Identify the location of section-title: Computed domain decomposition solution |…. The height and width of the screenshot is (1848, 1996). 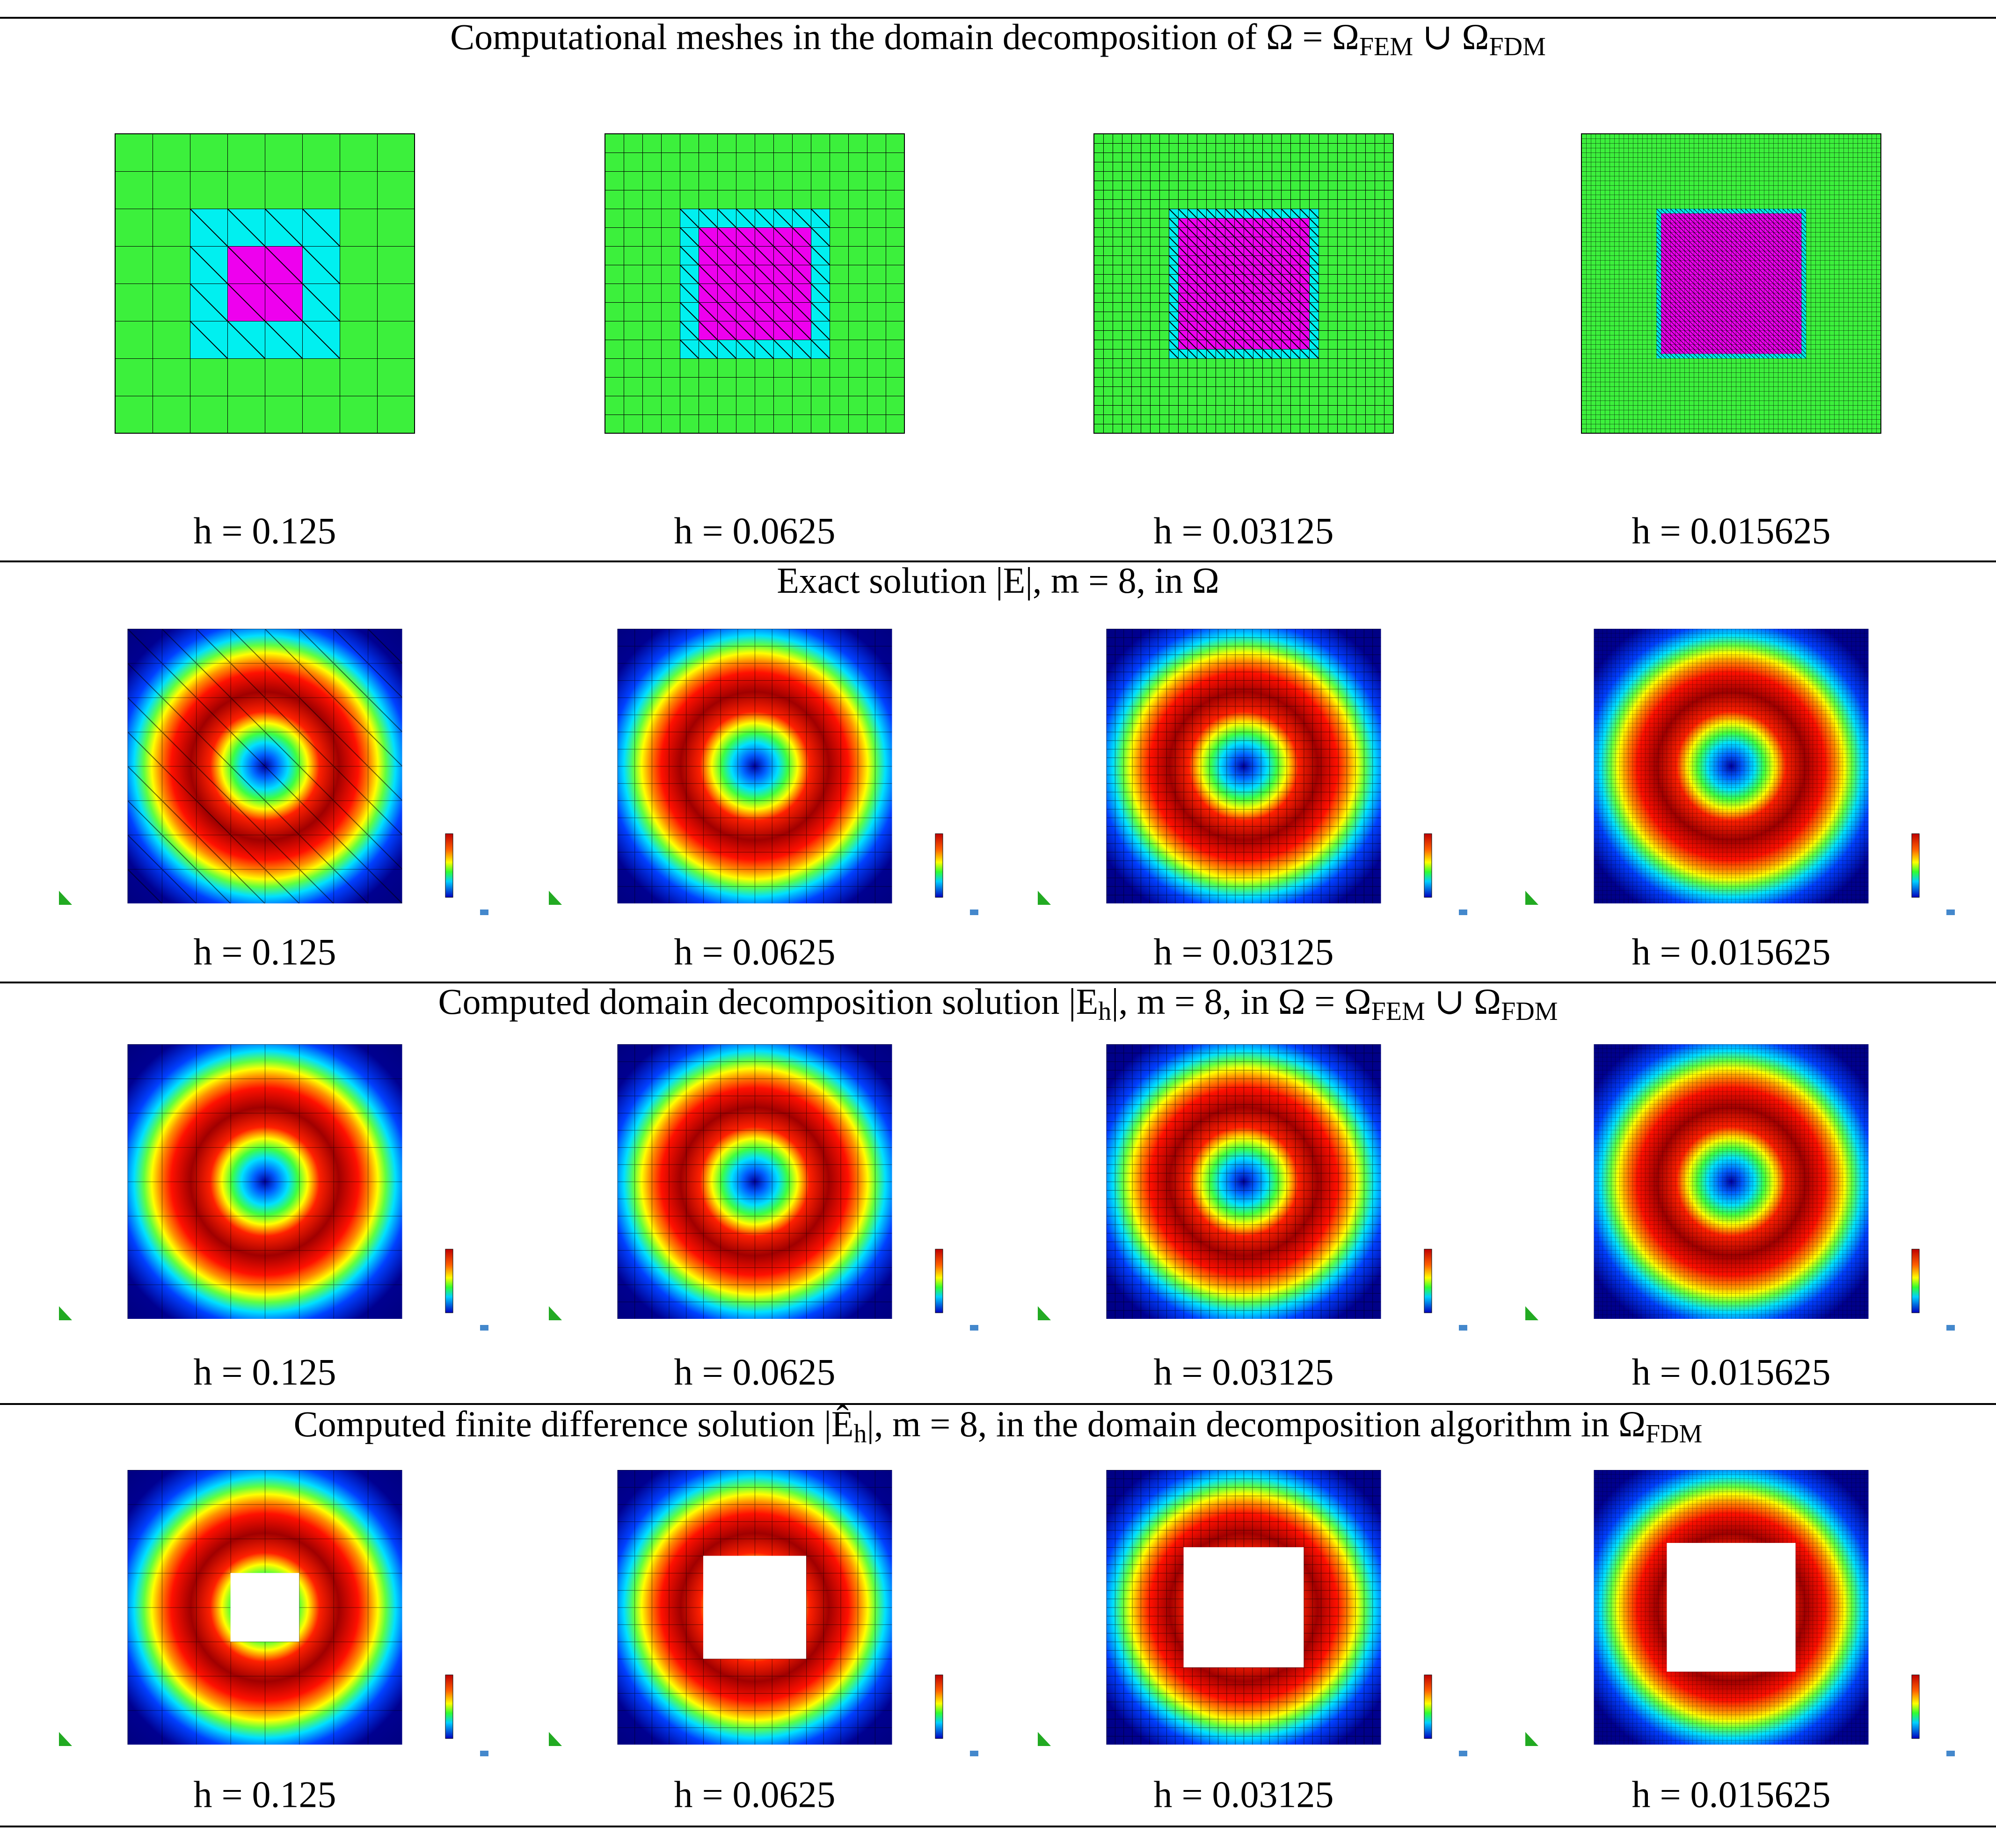
(998, 1003).